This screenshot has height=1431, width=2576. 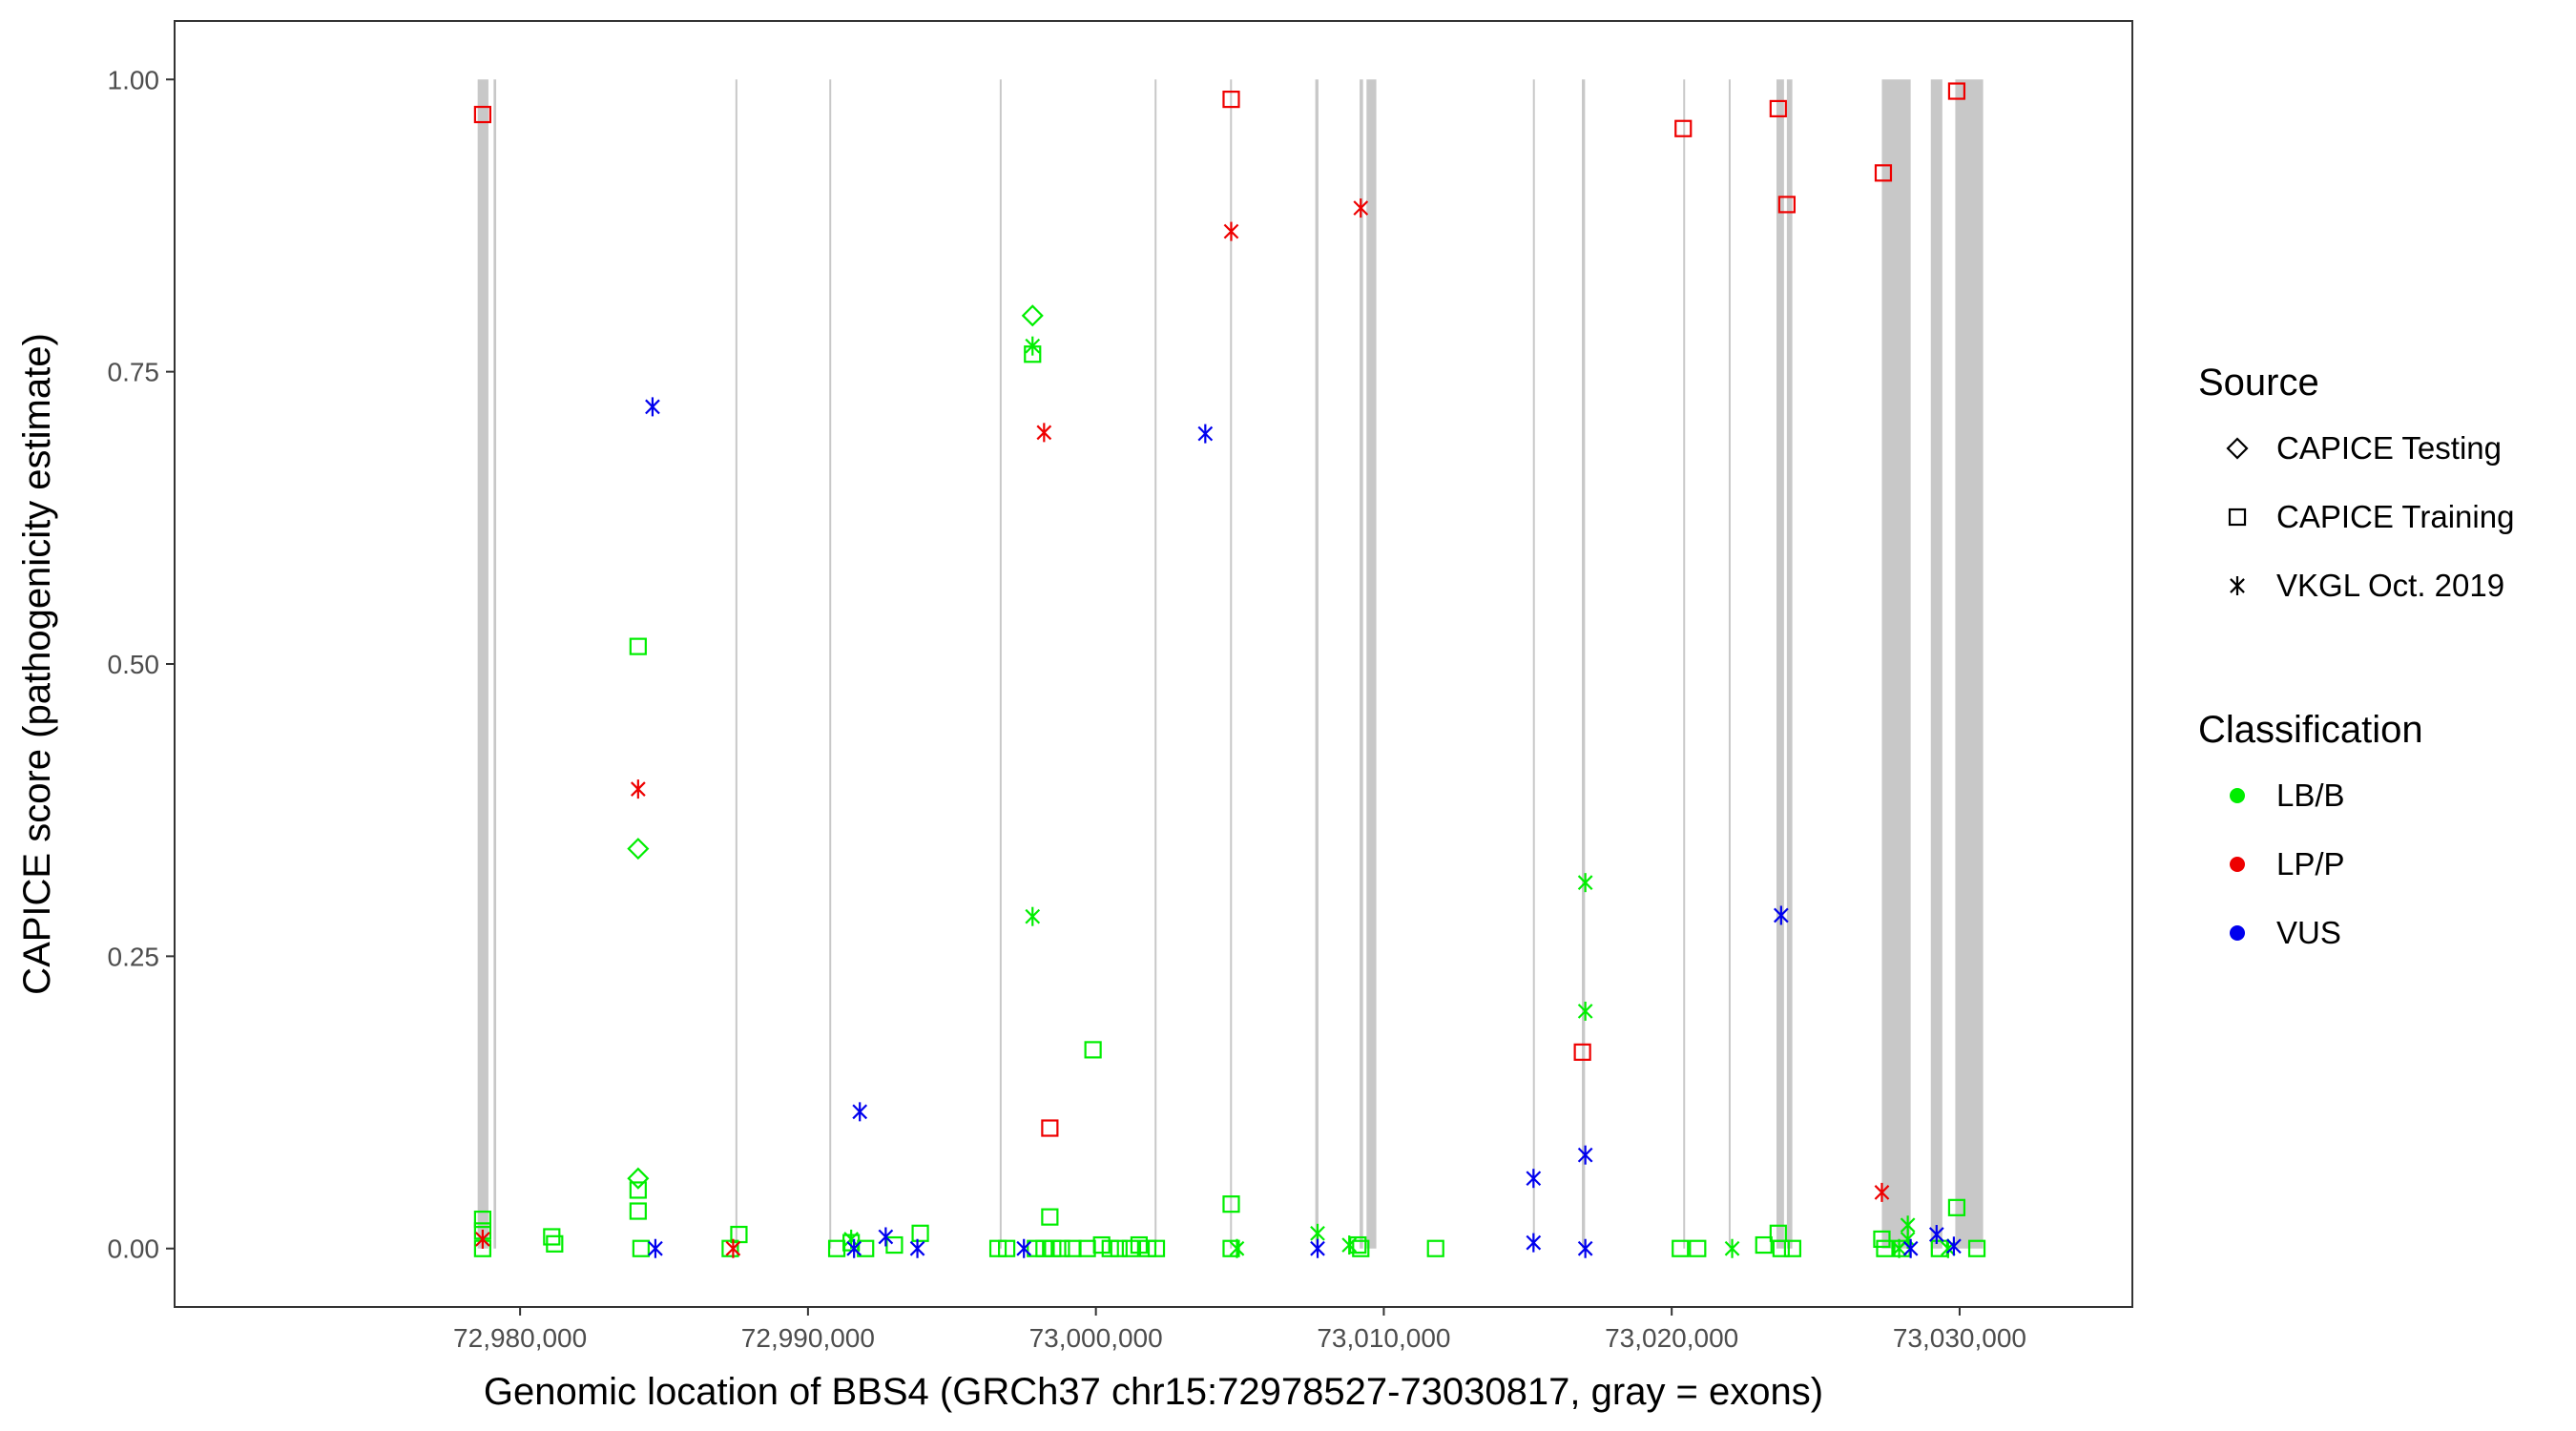 I want to click on legend-class-label-lbb: LB/B, so click(x=2310, y=795).